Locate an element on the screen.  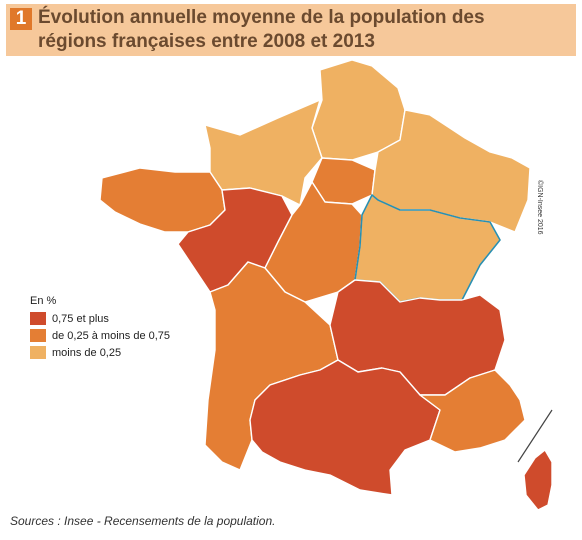
legend-label: moins de 0,25 is located at coordinates (87, 352).